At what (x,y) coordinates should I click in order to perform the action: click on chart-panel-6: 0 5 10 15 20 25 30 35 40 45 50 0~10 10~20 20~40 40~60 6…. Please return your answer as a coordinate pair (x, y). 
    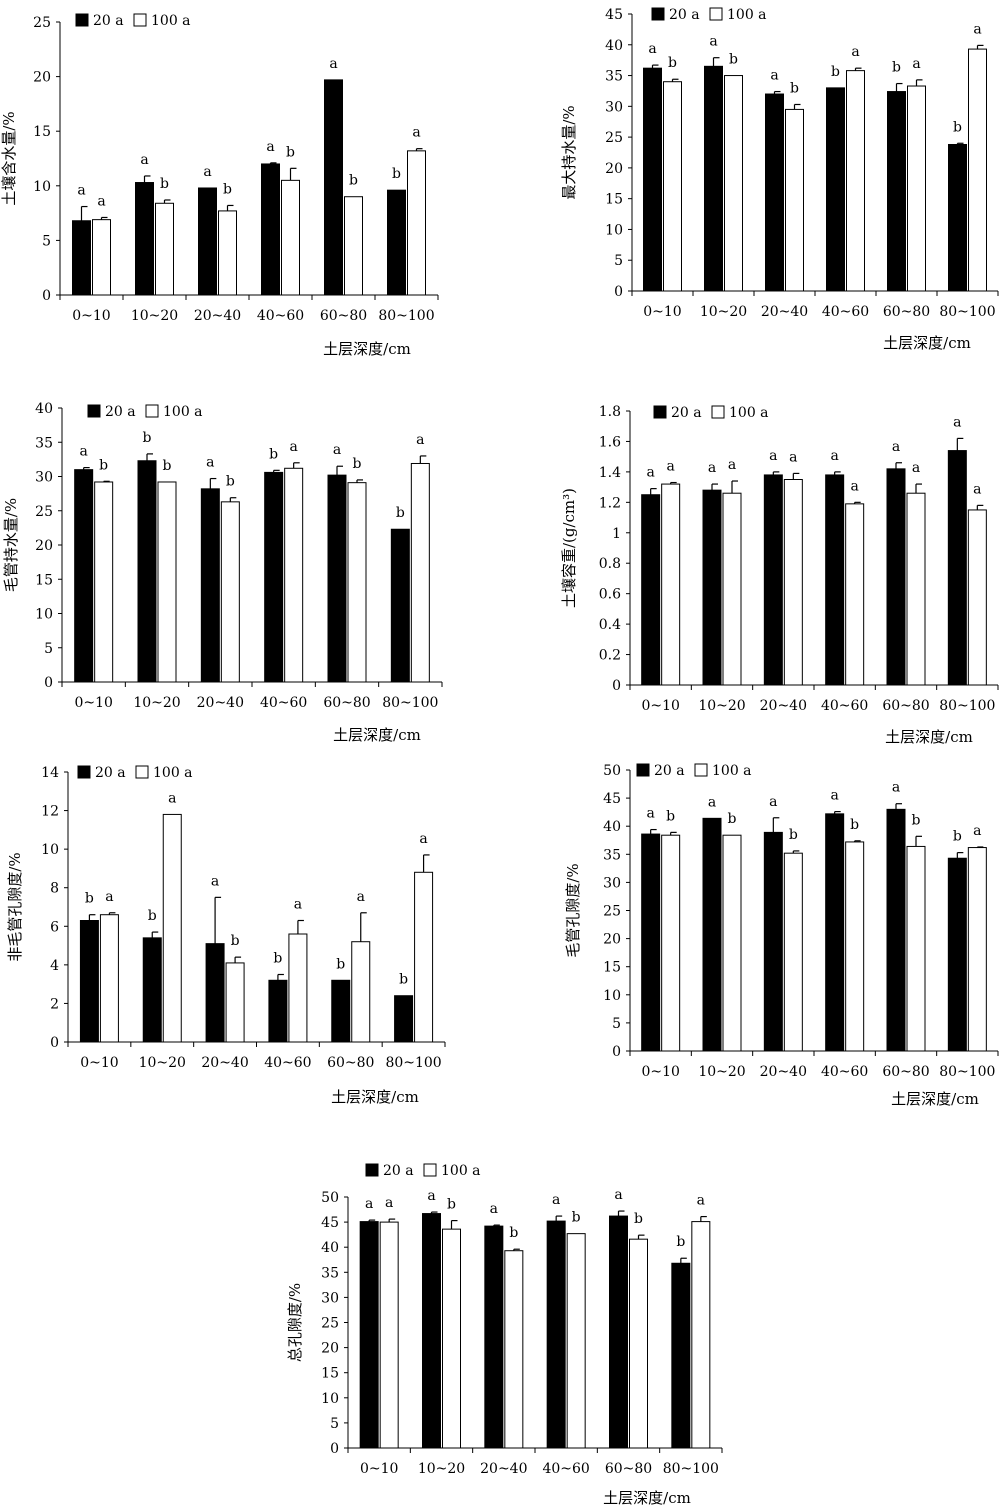
    Looking at the image, I should click on (781, 935).